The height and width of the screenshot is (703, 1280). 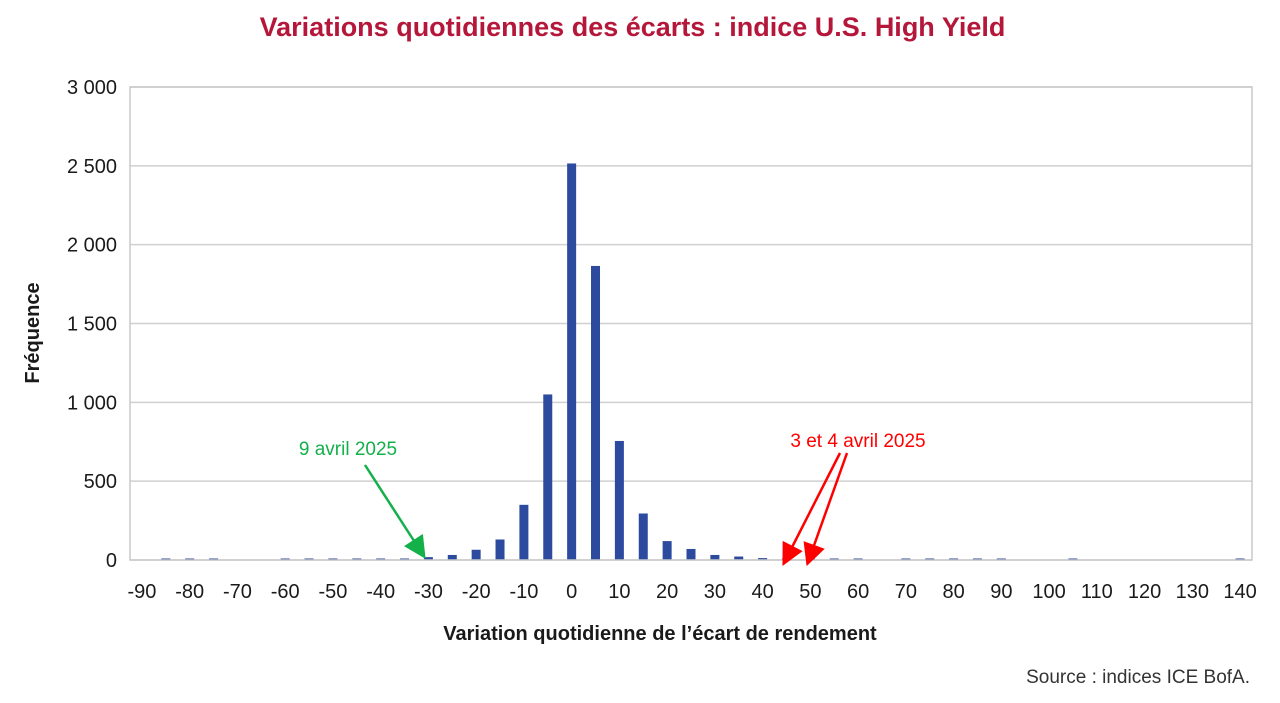 I want to click on x-tick-label: -10, so click(x=523, y=592).